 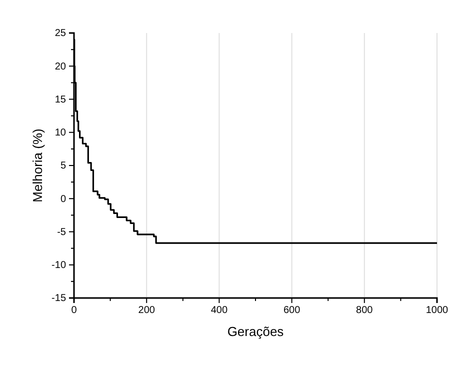 What do you see at coordinates (60, 133) in the screenshot?
I see `y-tick-label: 10` at bounding box center [60, 133].